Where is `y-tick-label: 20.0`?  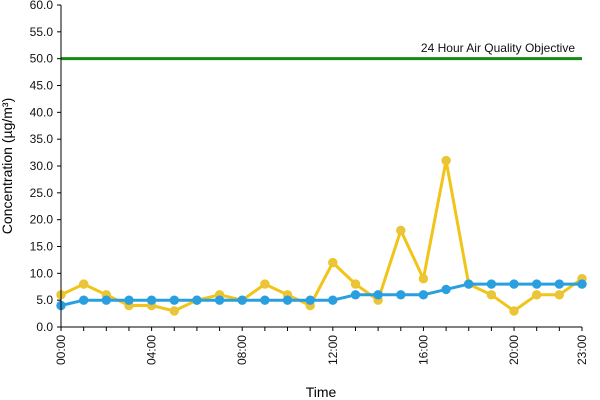 y-tick-label: 20.0 is located at coordinates (42, 220).